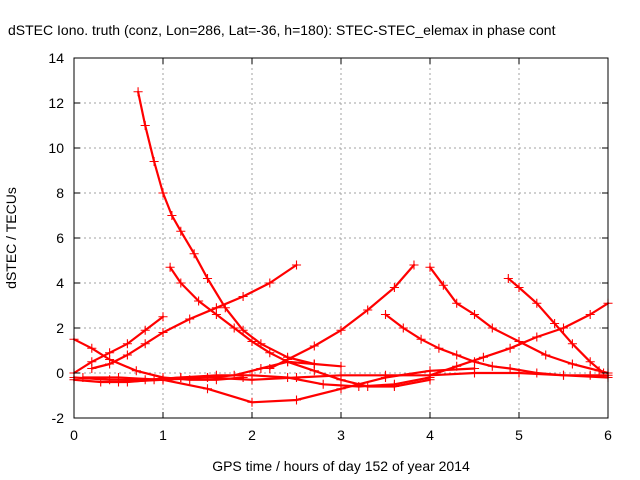  What do you see at coordinates (163, 435) in the screenshot?
I see `x-tick-label: 1` at bounding box center [163, 435].